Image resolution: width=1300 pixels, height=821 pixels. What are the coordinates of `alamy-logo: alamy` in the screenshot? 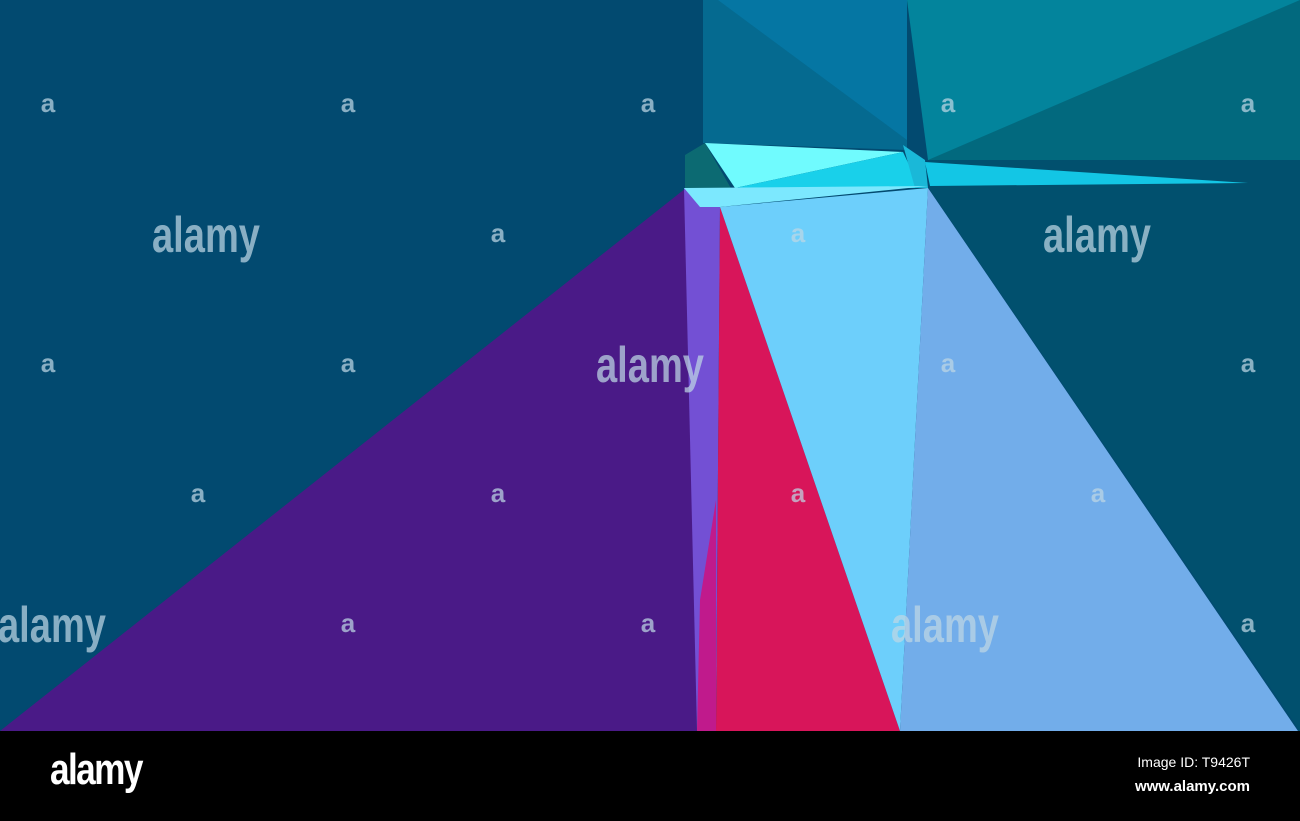 It's located at (96, 769).